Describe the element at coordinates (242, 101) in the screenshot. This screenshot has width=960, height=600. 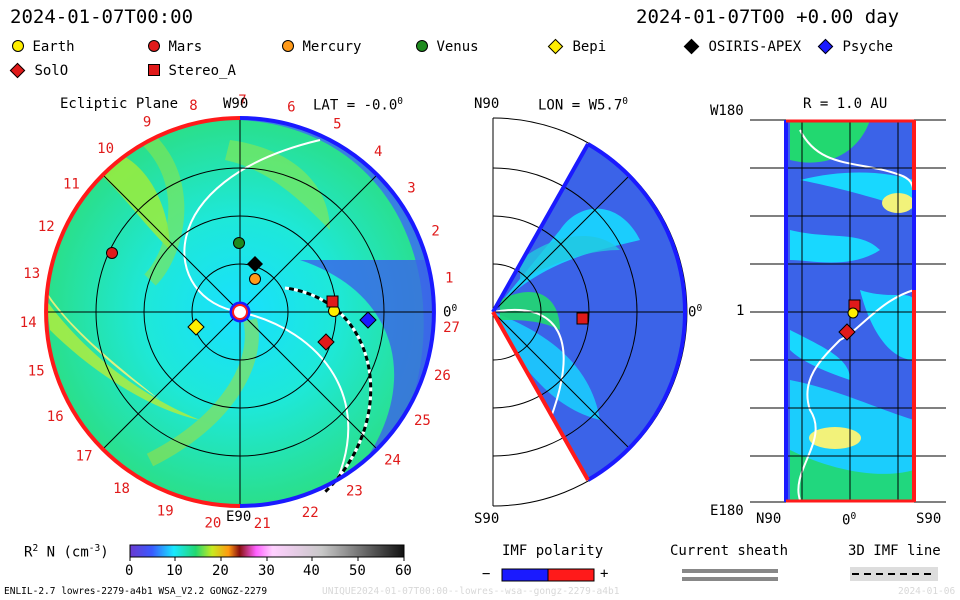
I see `sector-number-label: 7` at that location.